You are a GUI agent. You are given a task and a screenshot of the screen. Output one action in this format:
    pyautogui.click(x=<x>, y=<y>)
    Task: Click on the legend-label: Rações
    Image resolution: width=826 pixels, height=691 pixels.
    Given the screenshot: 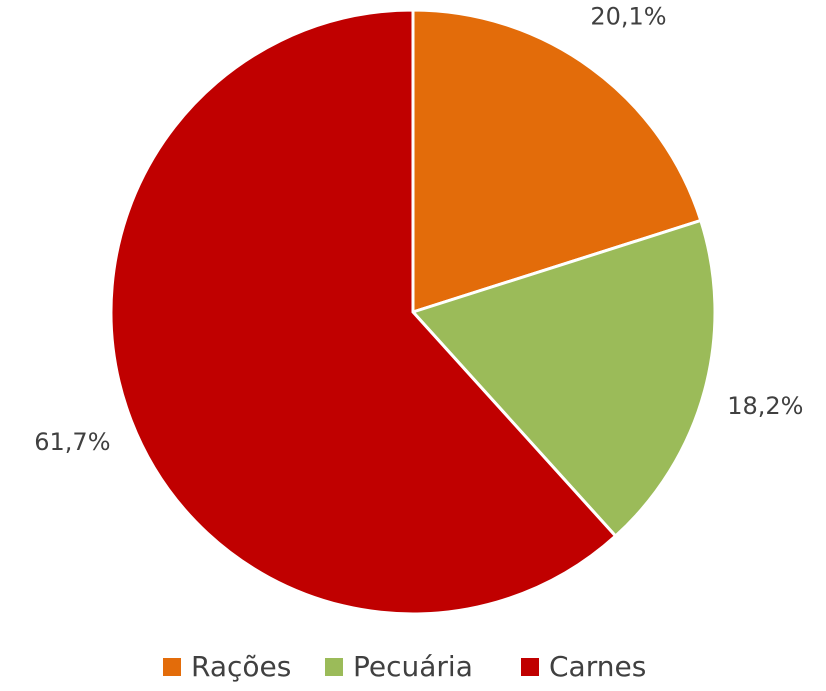 What is the action you would take?
    pyautogui.click(x=241, y=666)
    